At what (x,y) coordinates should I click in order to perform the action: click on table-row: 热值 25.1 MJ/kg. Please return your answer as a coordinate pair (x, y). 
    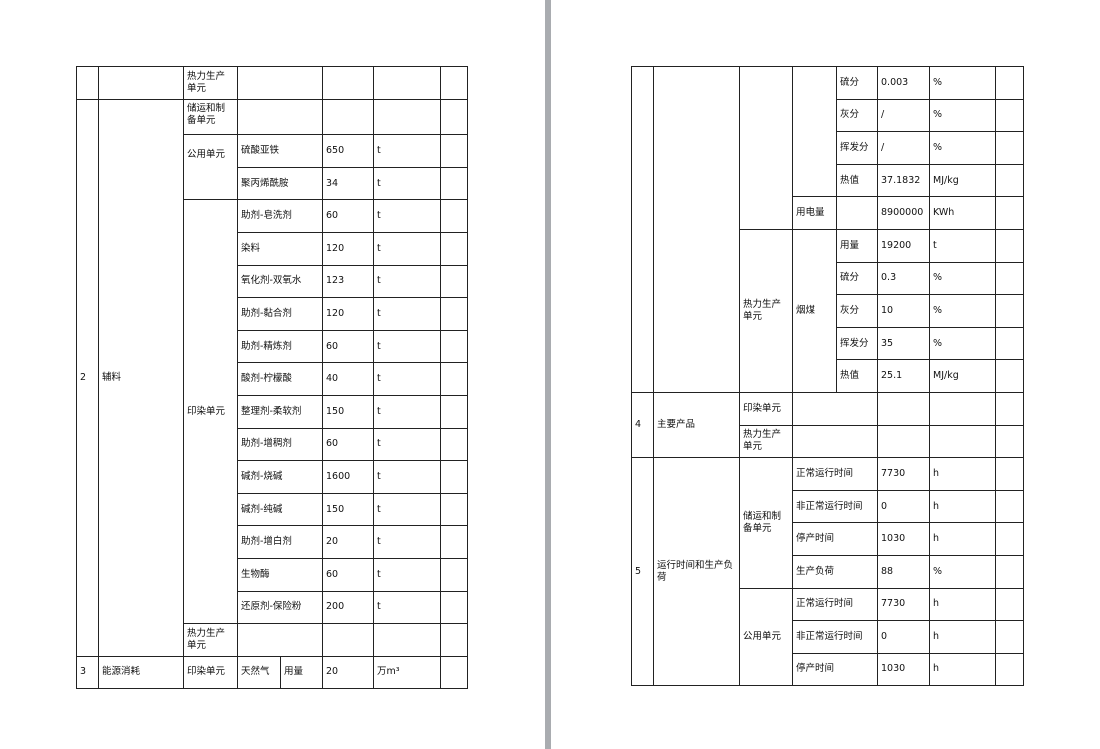
    Looking at the image, I should click on (828, 376).